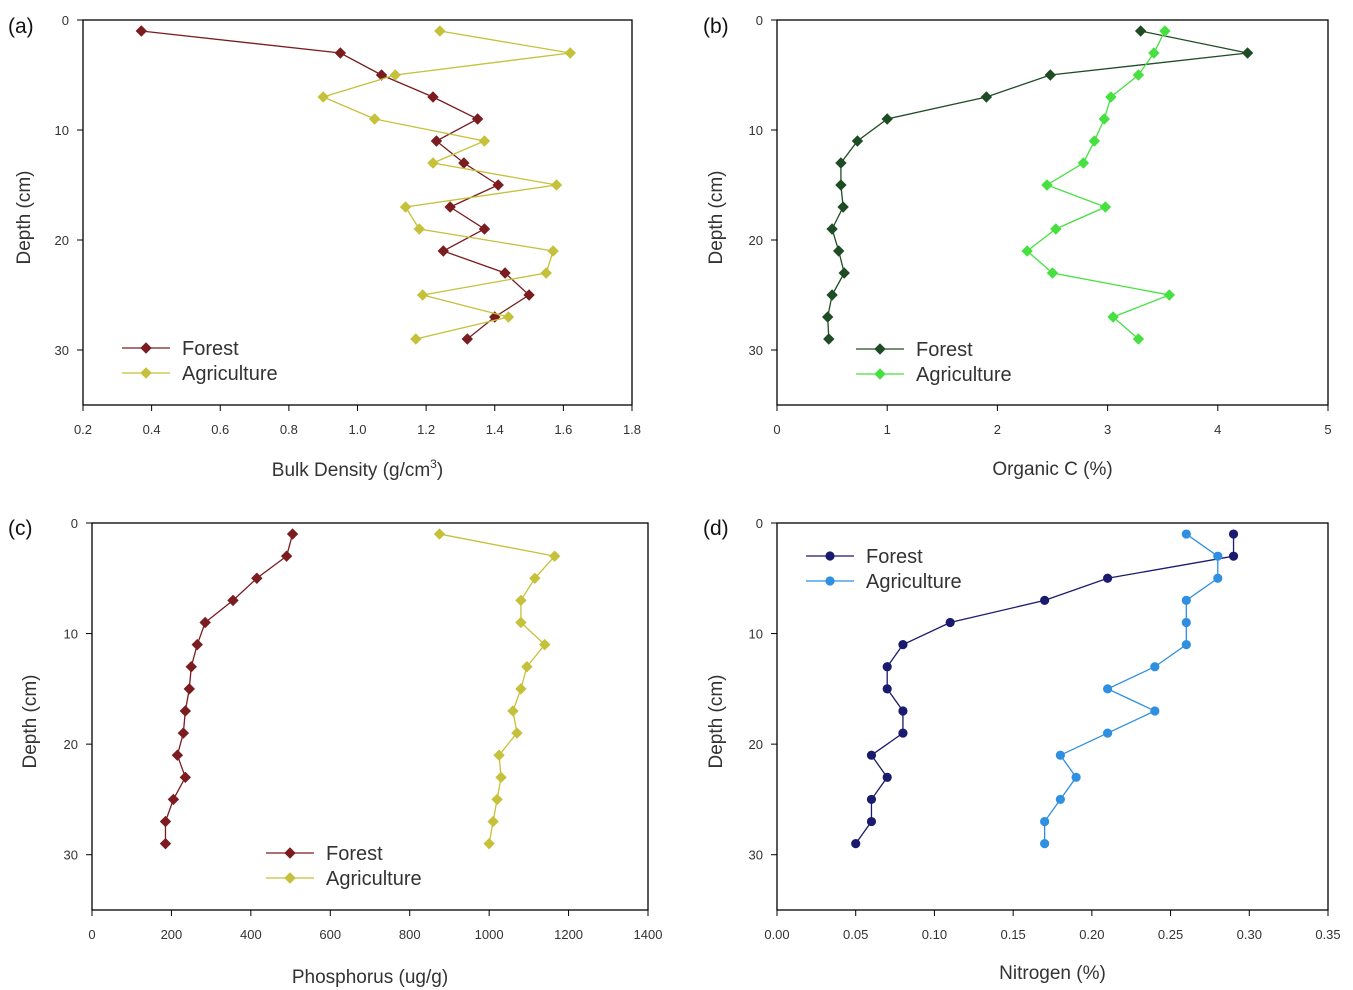 The image size is (1353, 990). Describe the element at coordinates (776, 934) in the screenshot. I see `x-tick-label: 0.00` at that location.